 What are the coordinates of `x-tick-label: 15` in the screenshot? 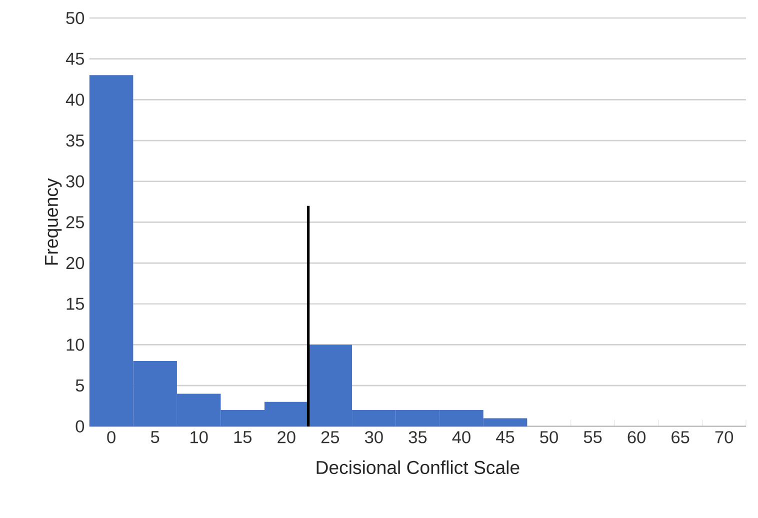 It's located at (243, 436).